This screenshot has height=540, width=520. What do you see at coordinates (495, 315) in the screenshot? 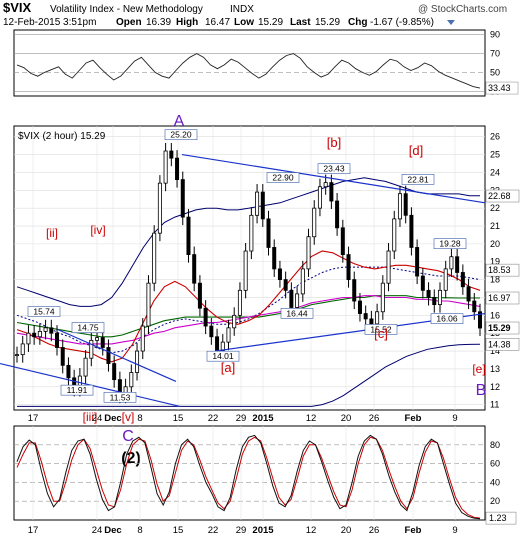
I see `price-tick-label: 16` at bounding box center [495, 315].